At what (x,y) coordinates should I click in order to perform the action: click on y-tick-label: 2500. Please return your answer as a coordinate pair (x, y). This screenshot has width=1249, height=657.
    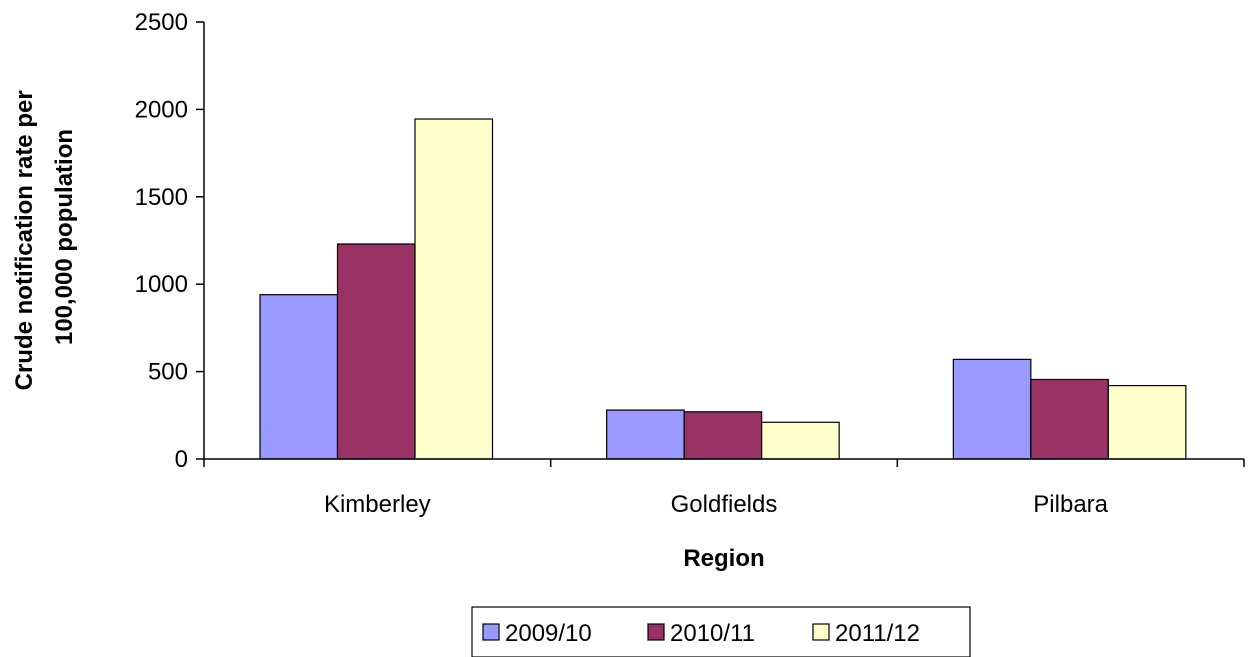
    Looking at the image, I should click on (161, 22).